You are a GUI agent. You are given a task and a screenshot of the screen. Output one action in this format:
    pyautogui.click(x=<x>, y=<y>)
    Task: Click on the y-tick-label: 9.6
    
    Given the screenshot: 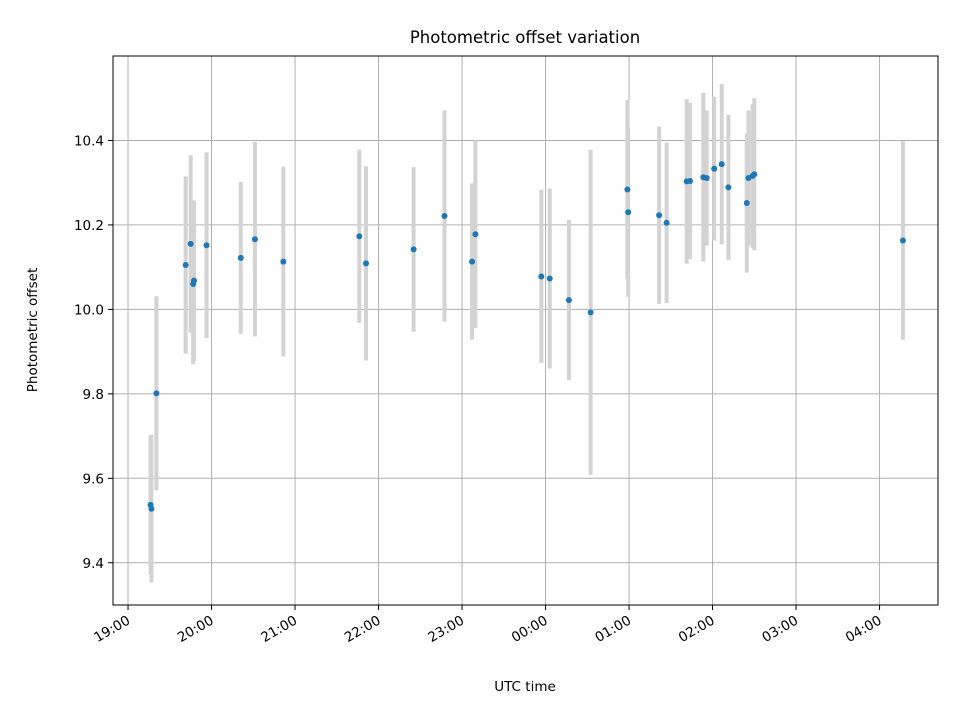 What is the action you would take?
    pyautogui.click(x=93, y=479)
    